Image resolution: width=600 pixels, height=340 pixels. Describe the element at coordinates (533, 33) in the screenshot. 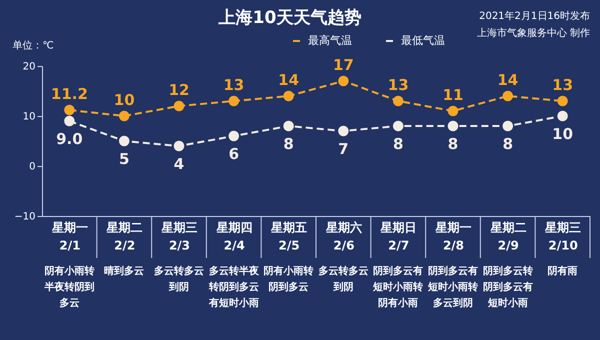

I see `text: 上海市气象服务中心 制作` at that location.